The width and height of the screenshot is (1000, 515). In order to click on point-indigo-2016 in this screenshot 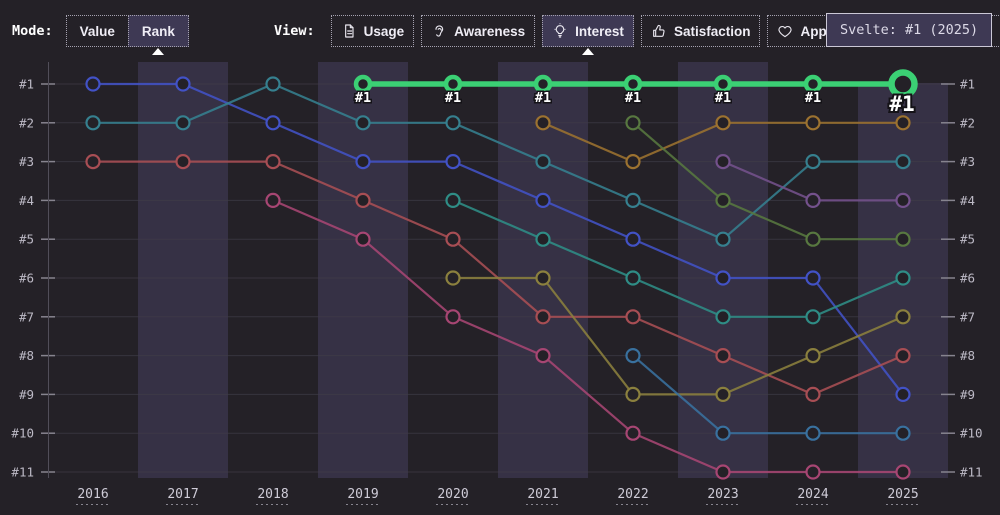, I will do `click(93, 84)`.